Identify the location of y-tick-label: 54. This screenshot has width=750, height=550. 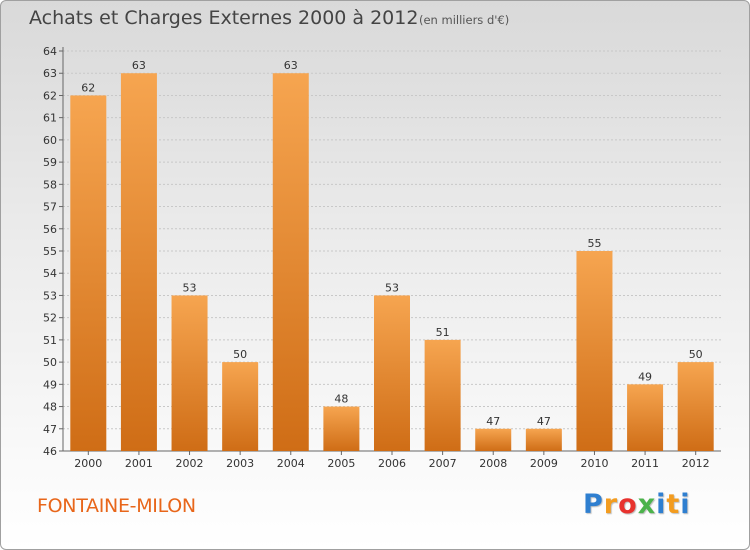
(50, 273).